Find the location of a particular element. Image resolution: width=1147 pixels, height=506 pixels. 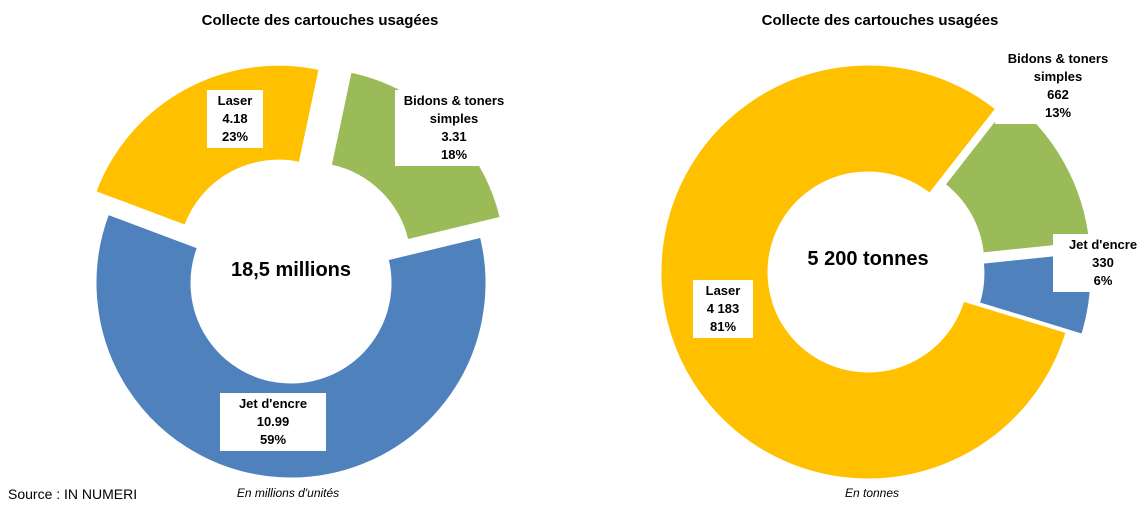

slice-label: Laser 4.18 23% is located at coordinates (235, 119).